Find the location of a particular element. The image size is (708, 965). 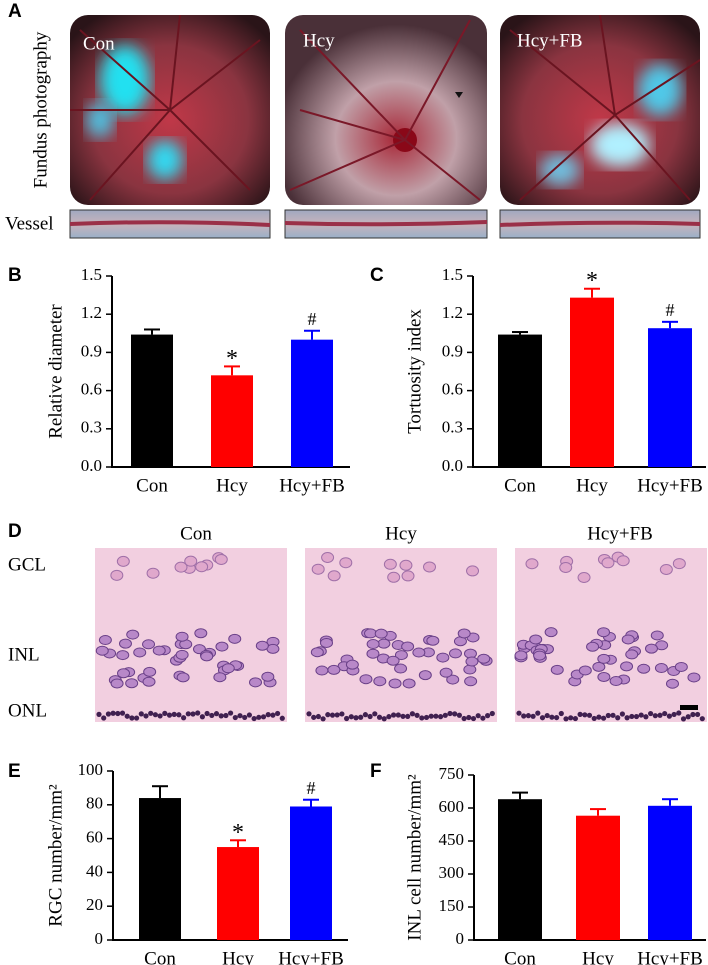

scale-bar is located at coordinates (689, 707).